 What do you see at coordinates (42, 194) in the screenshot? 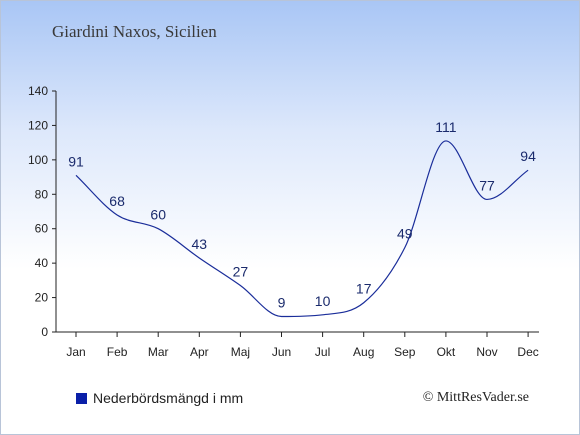
I see `y-tick-label: 80` at bounding box center [42, 194].